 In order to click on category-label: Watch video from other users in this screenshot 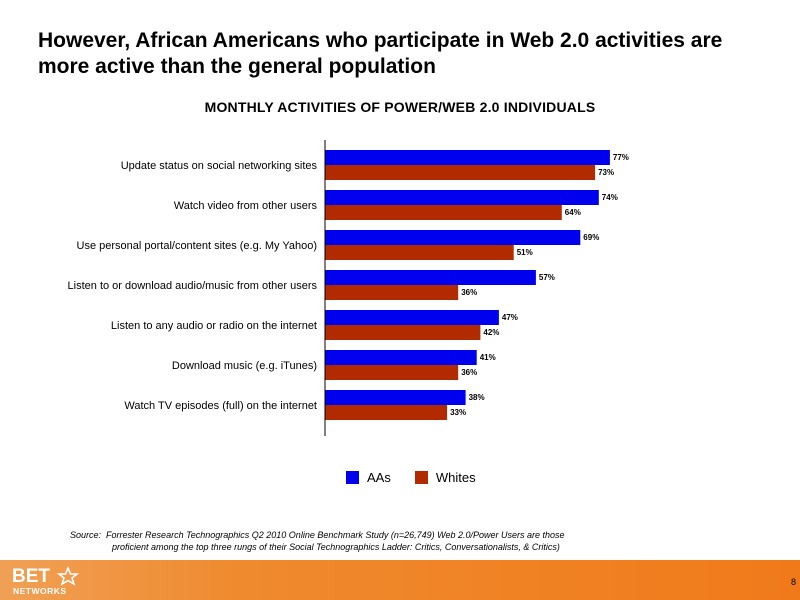, I will do `click(246, 206)`.